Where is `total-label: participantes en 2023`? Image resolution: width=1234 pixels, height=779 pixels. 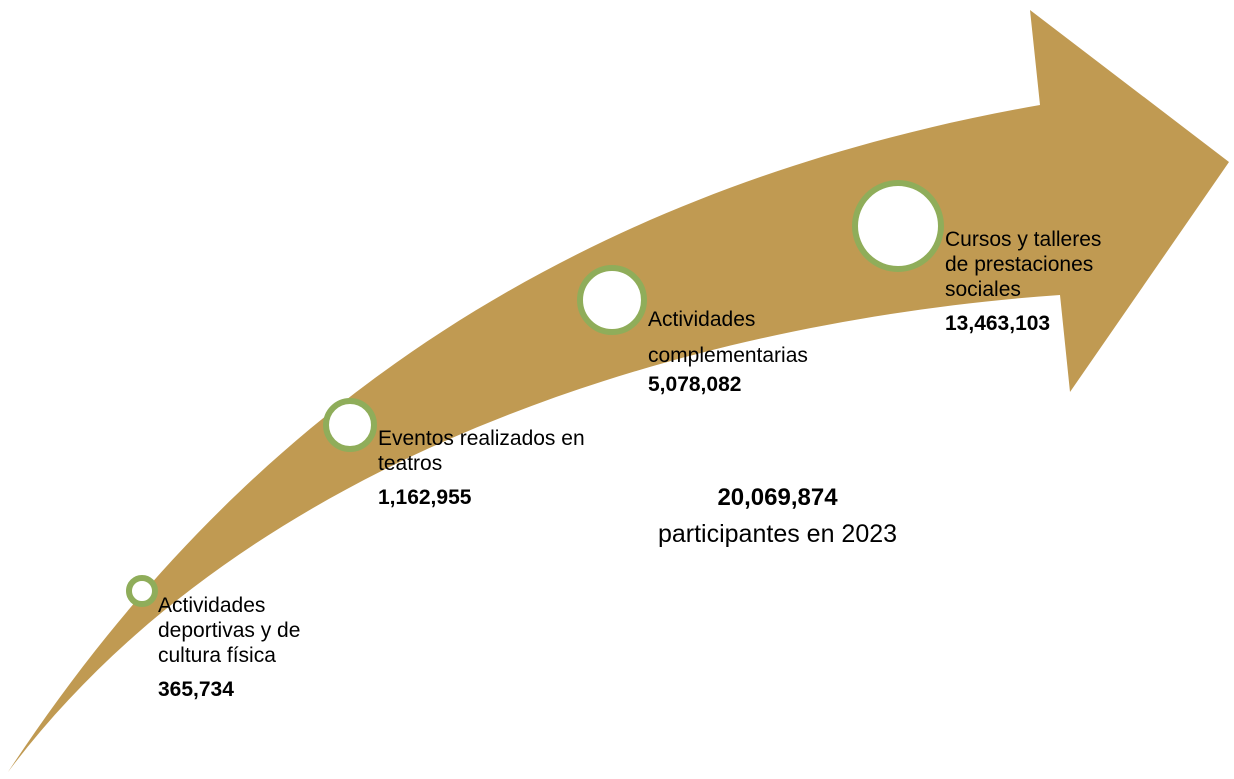 total-label: participantes en 2023 is located at coordinates (777, 534).